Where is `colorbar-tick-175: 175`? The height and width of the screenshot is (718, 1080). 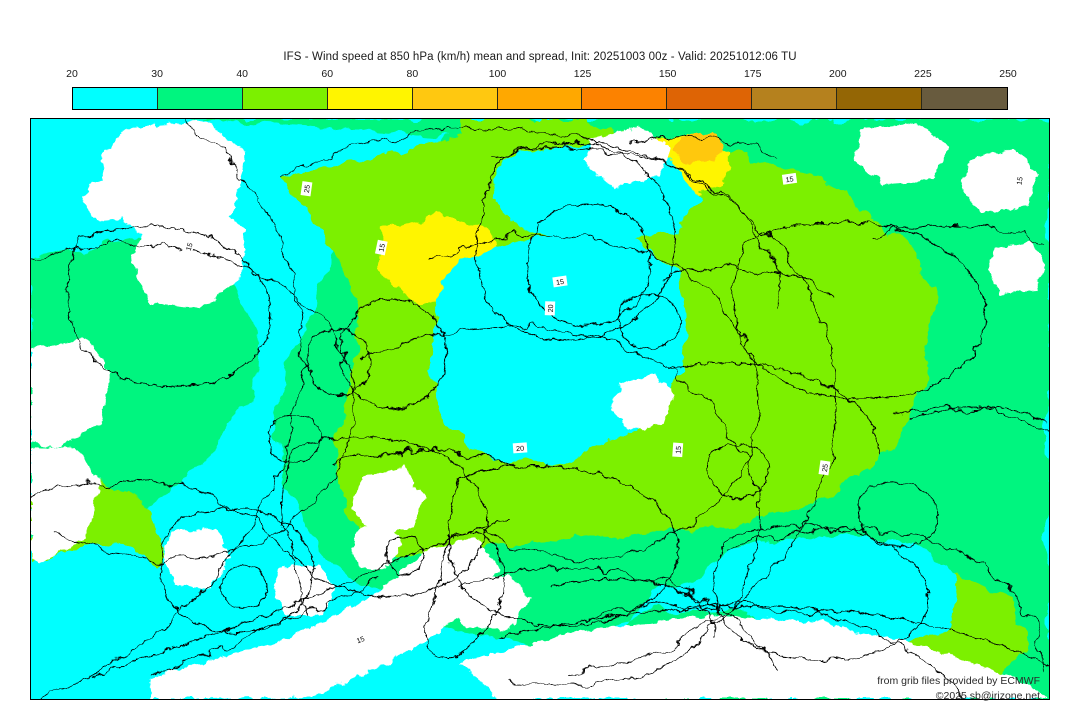 colorbar-tick-175: 175 is located at coordinates (752, 74).